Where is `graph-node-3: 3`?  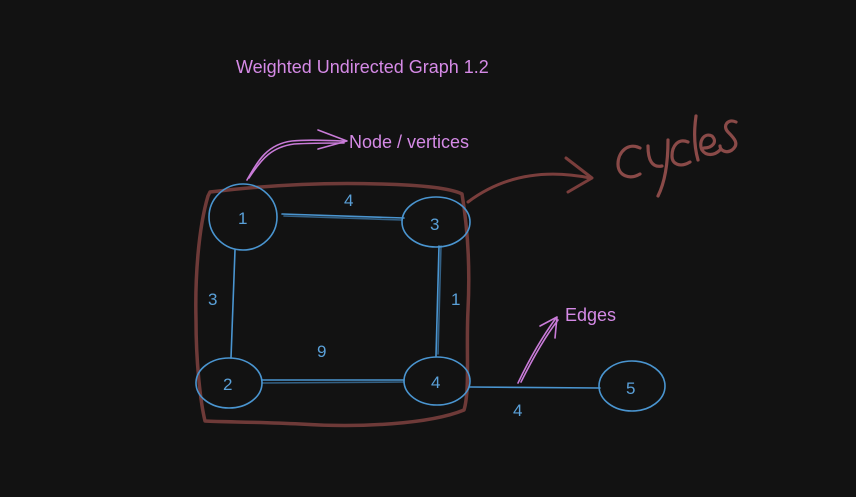
graph-node-3: 3 is located at coordinates (436, 222).